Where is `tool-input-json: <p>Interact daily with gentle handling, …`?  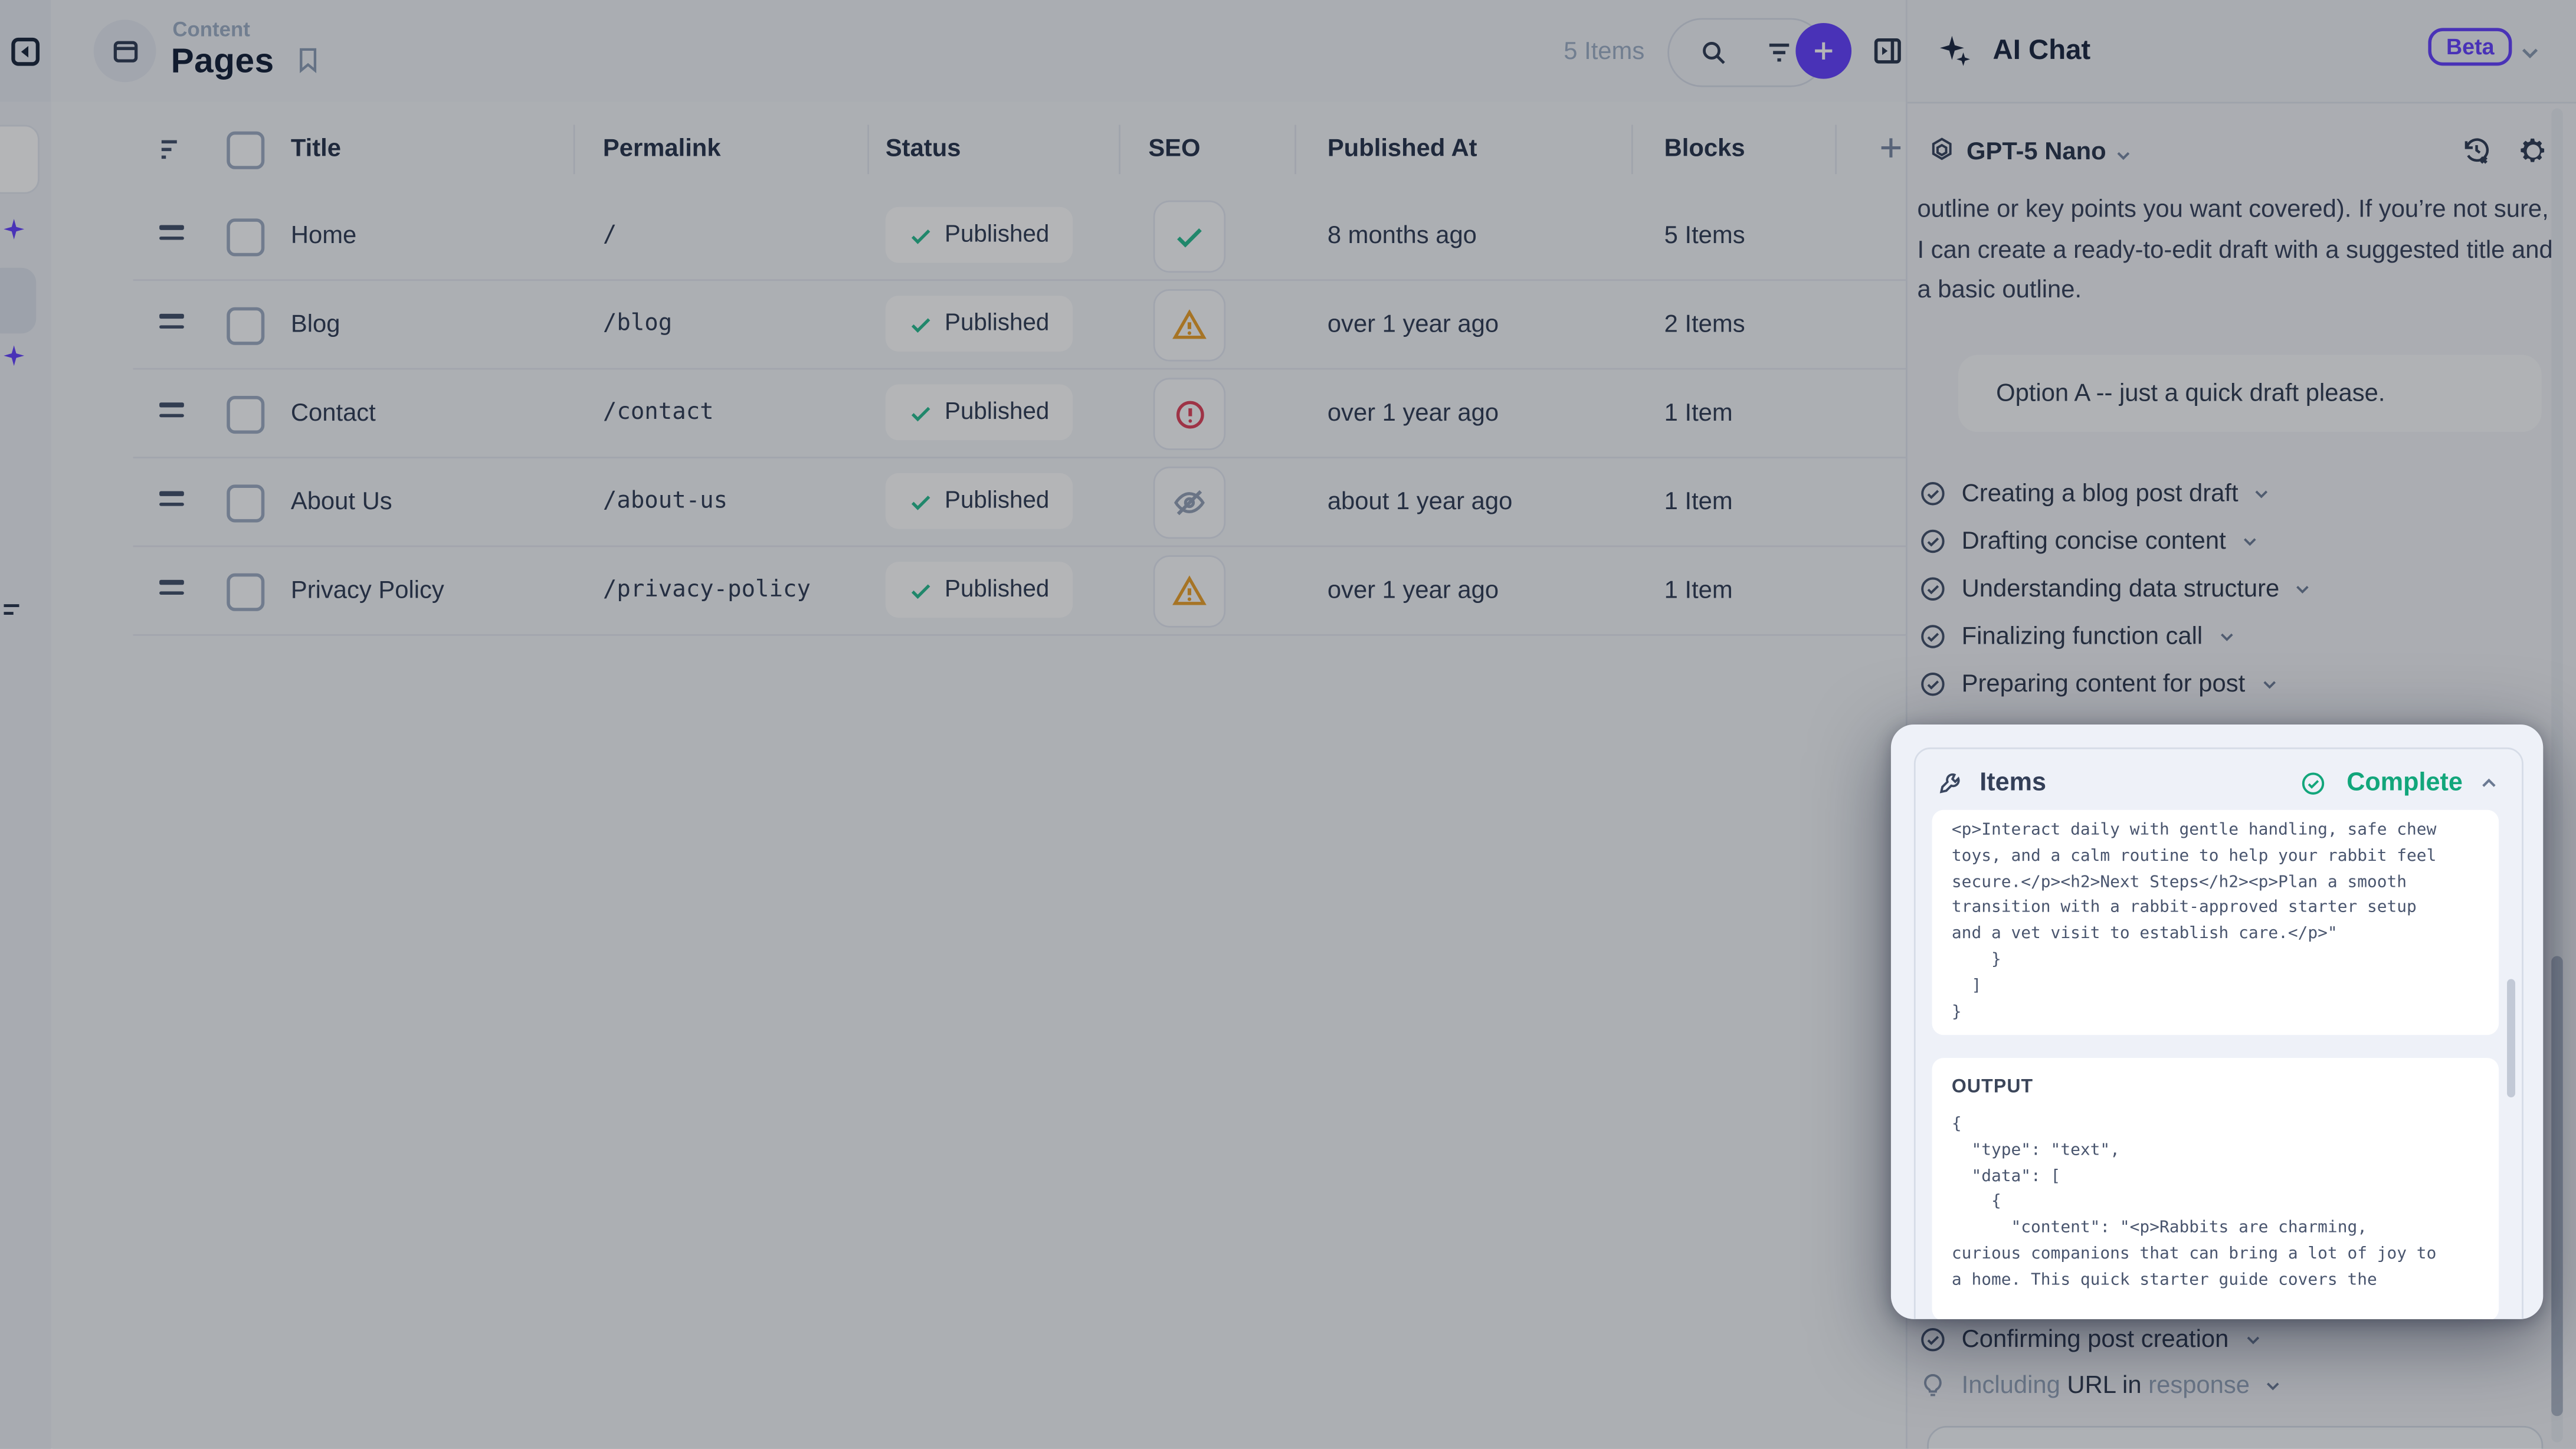 tool-input-json: <p>Interact daily with gentle handling, … is located at coordinates (2194, 921).